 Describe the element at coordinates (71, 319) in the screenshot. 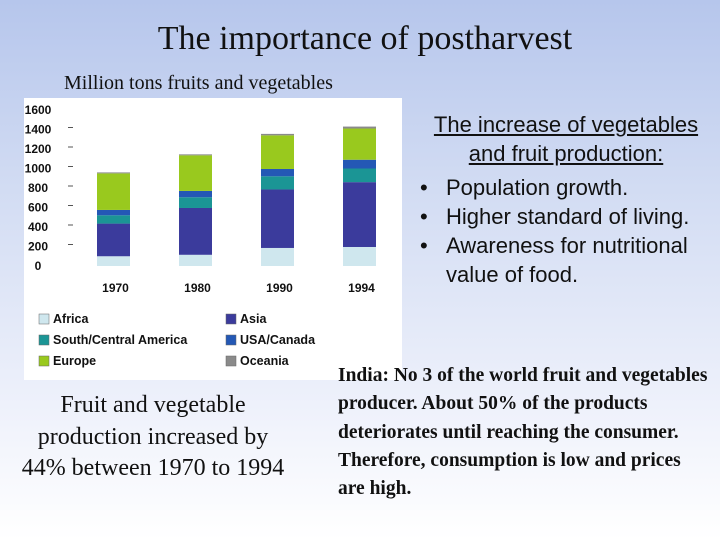

I see `legend-label: Africa` at that location.